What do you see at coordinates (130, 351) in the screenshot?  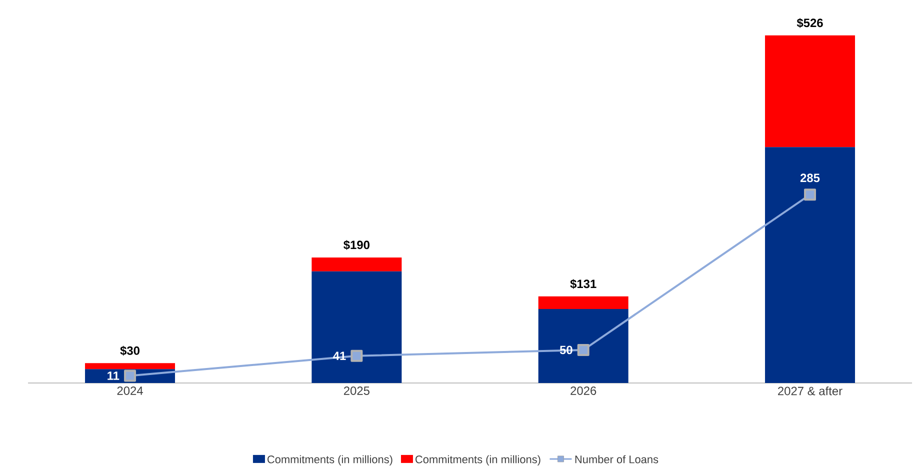 I see `total-label: $30` at bounding box center [130, 351].